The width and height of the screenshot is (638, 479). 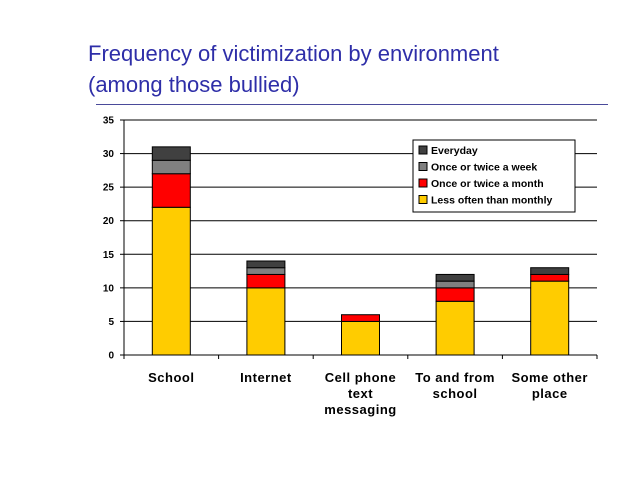 What do you see at coordinates (549, 377) in the screenshot?
I see `category-label: Some other` at bounding box center [549, 377].